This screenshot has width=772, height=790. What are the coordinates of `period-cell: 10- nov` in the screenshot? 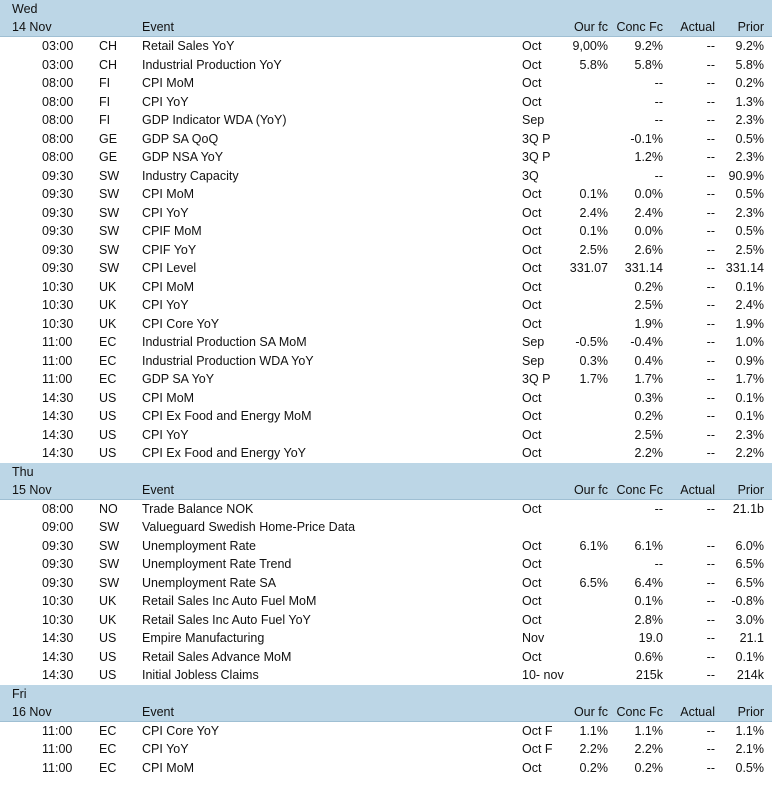 It's located at (543, 675).